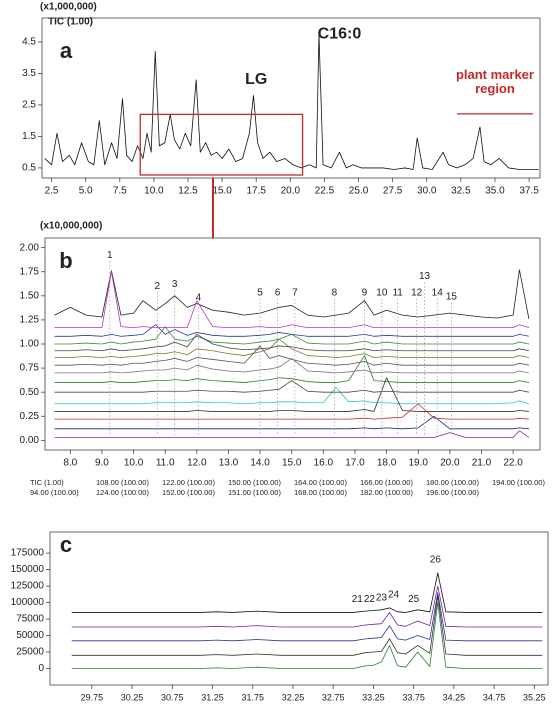 The image size is (554, 717). I want to click on x-tick-label: 13.0, so click(229, 463).